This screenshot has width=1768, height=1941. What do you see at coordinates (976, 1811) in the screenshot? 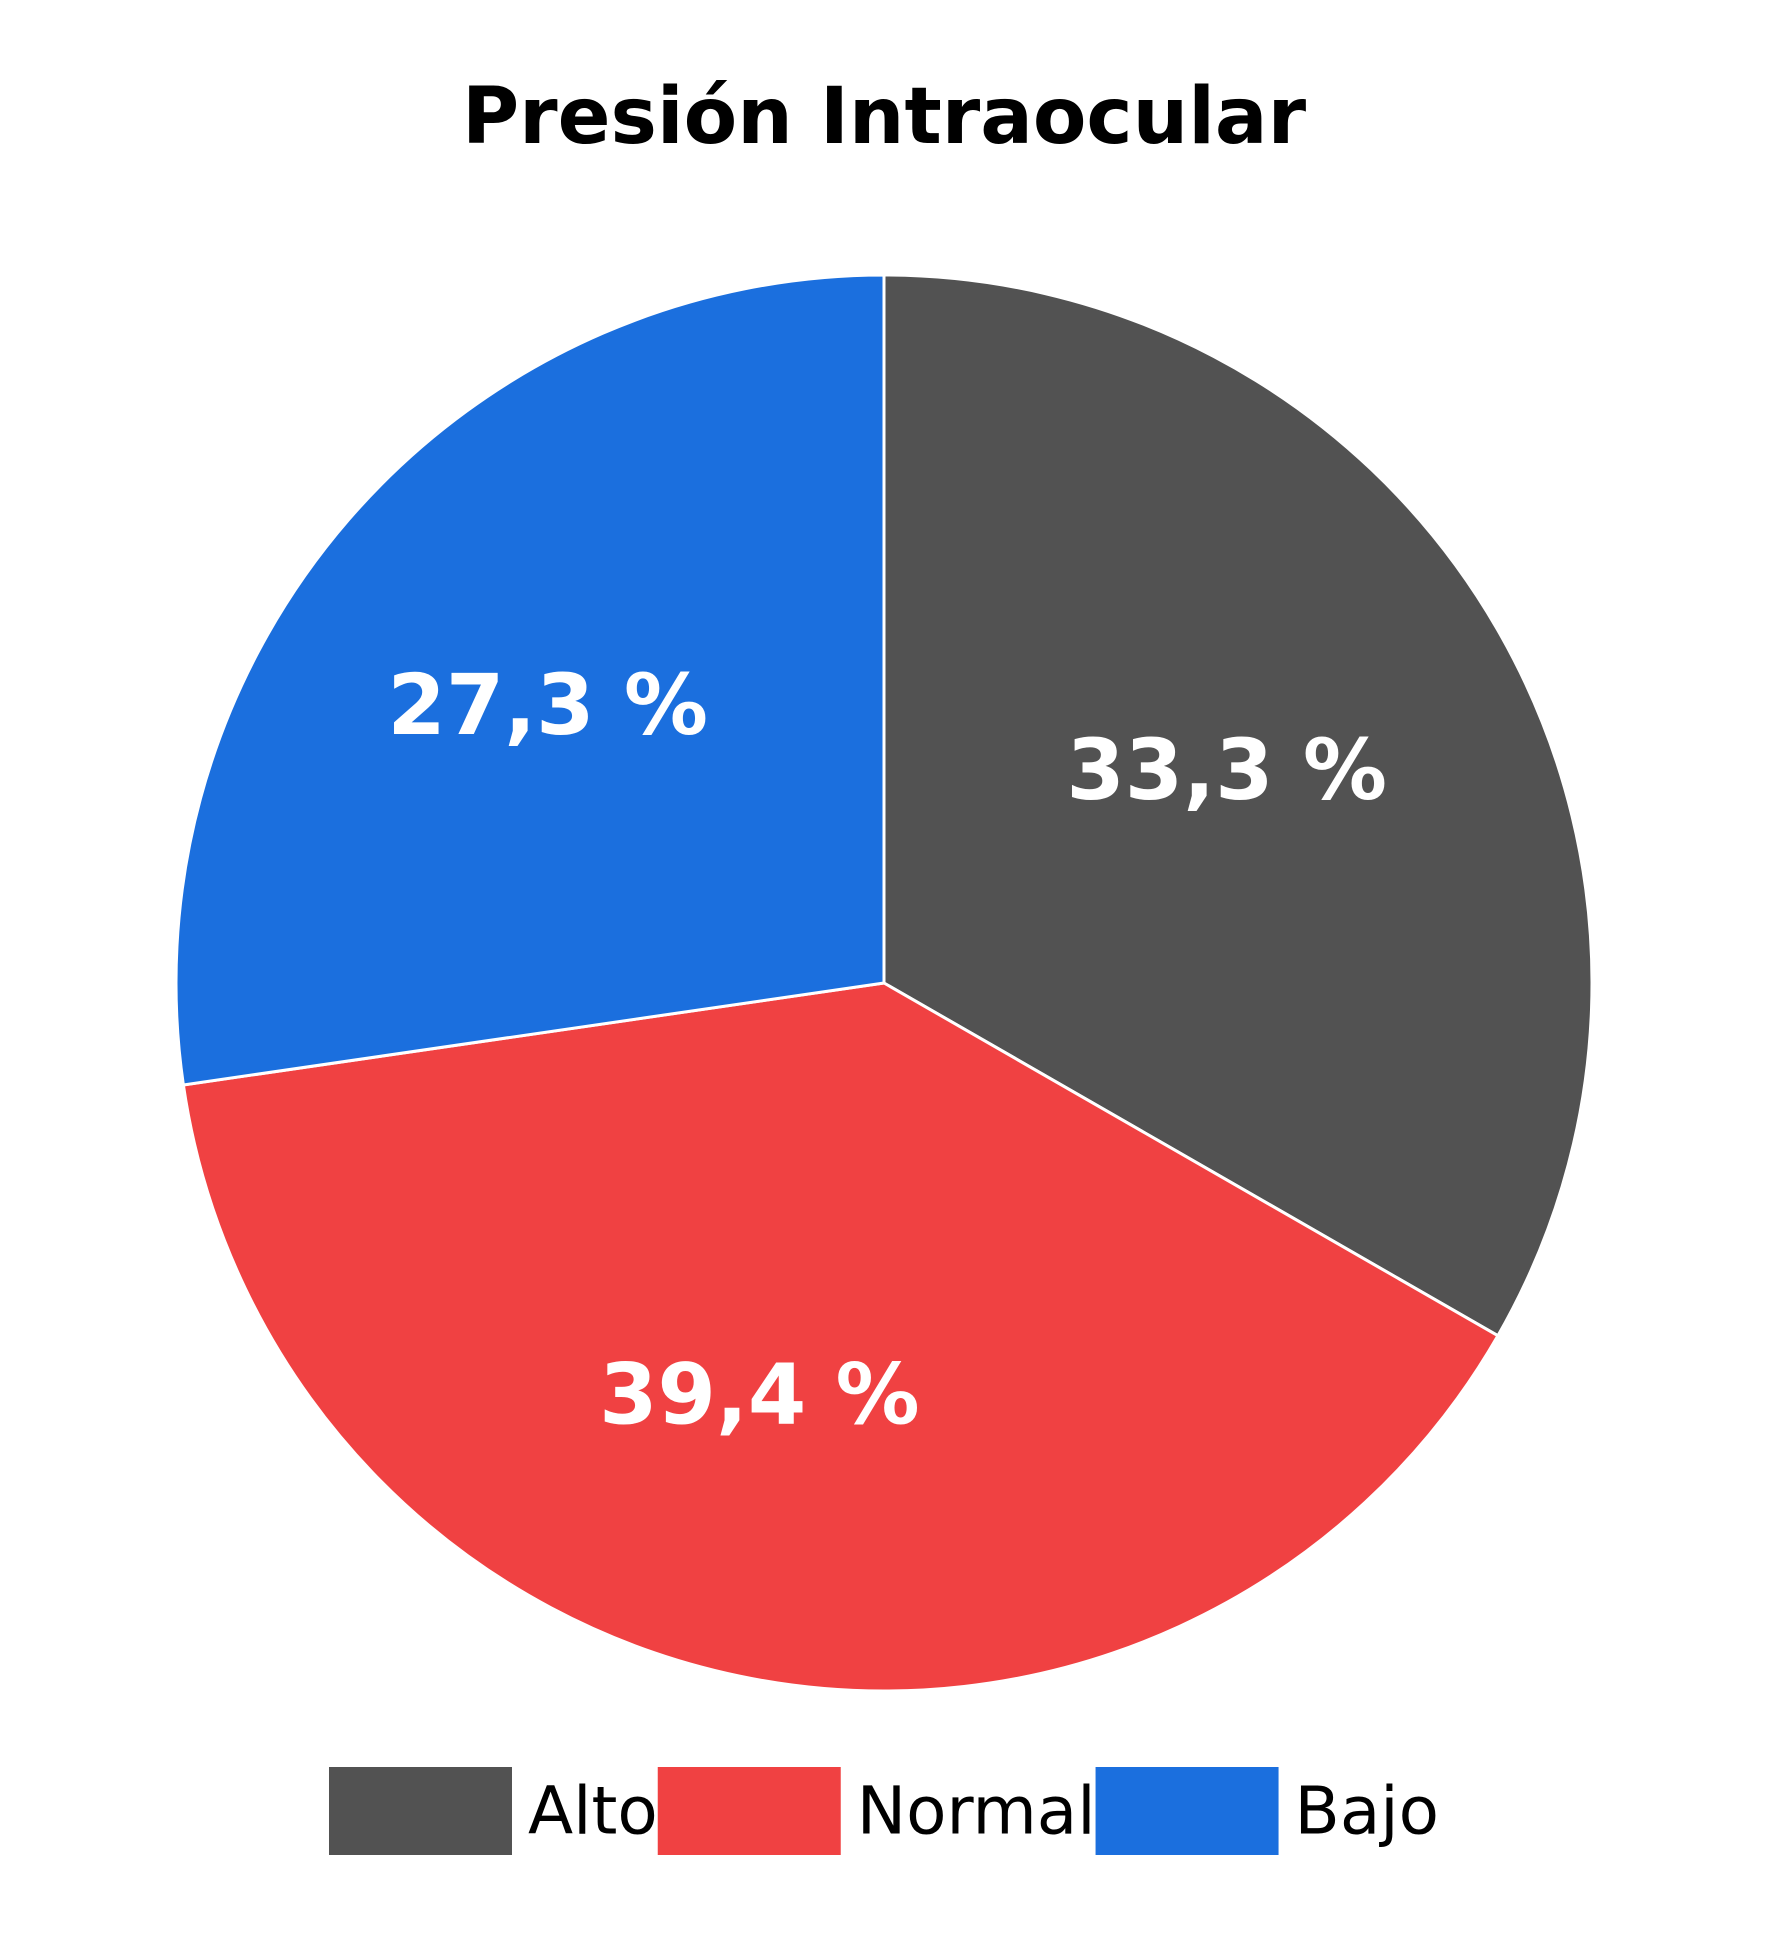
I see `legend-label-normal: Normal` at bounding box center [976, 1811].